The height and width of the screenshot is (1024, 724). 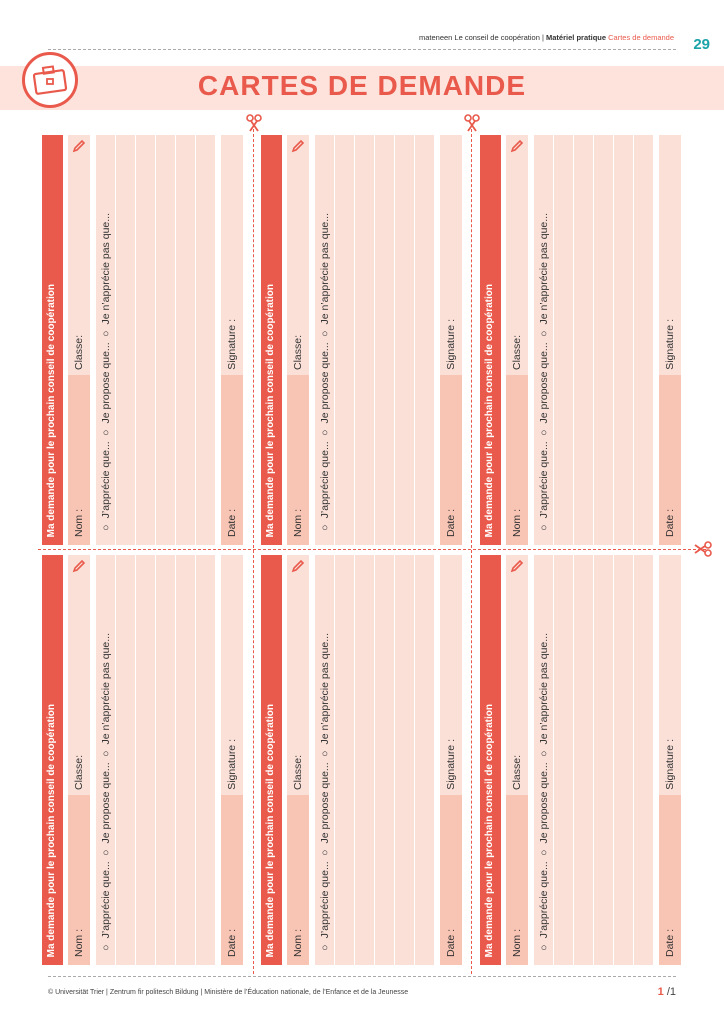 I want to click on scissors-icon, so click(x=472, y=123).